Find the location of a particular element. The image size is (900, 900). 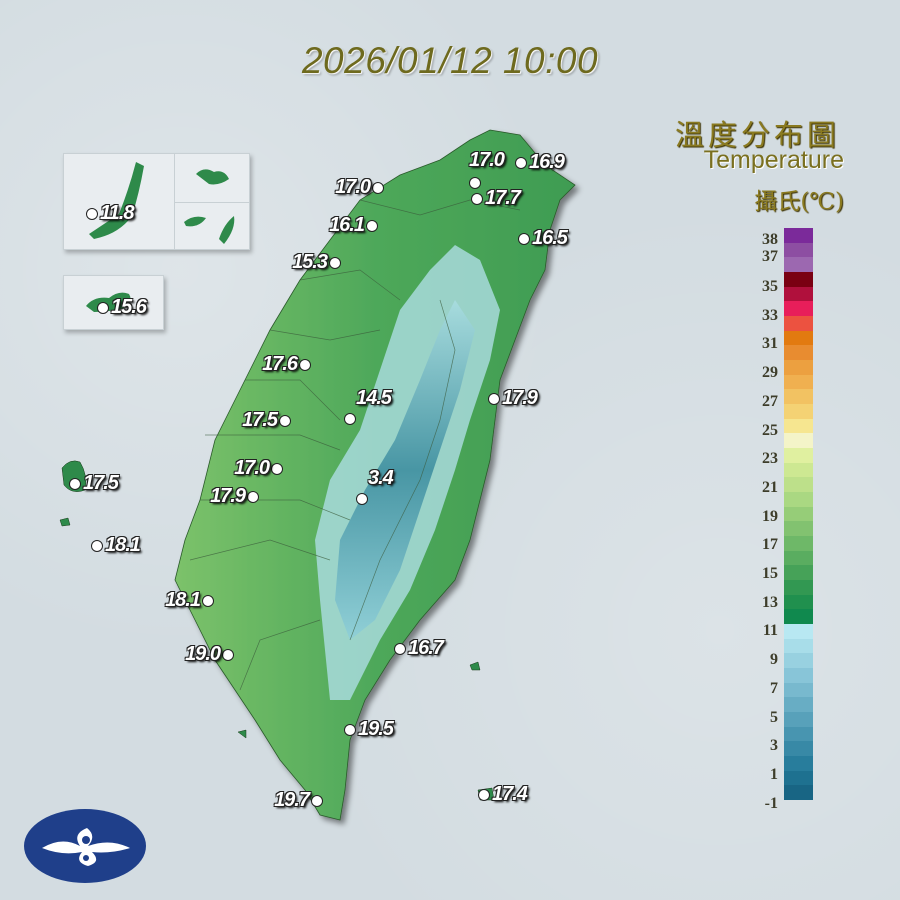

station-temp: 17.7 is located at coordinates (503, 198).